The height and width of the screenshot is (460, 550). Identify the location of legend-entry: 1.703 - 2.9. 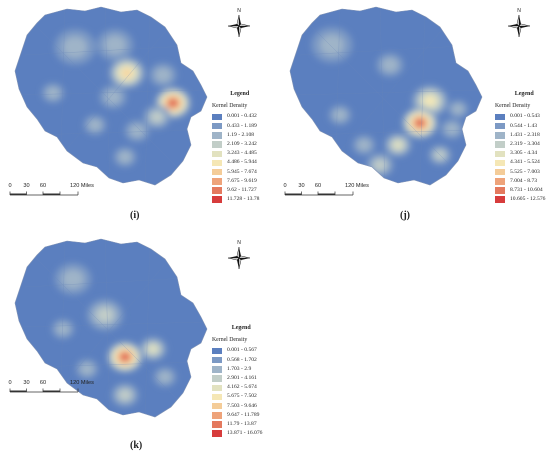
(237, 369).